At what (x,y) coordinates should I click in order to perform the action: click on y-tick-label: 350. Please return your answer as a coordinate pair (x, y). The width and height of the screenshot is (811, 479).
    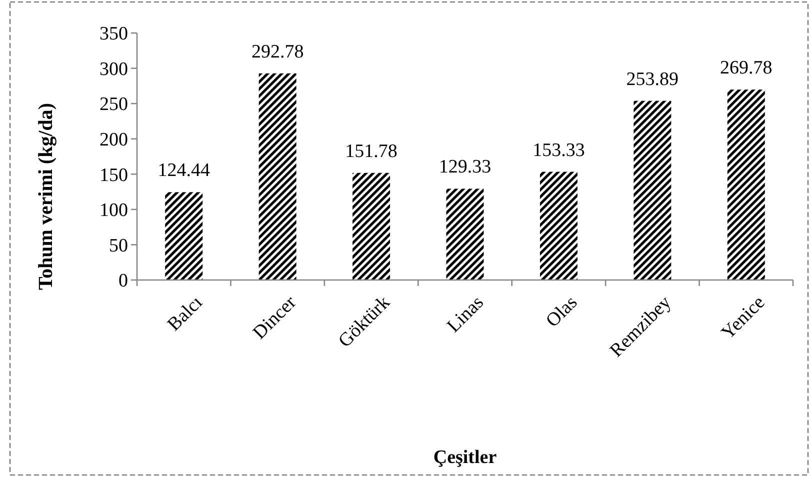
    Looking at the image, I should click on (114, 34).